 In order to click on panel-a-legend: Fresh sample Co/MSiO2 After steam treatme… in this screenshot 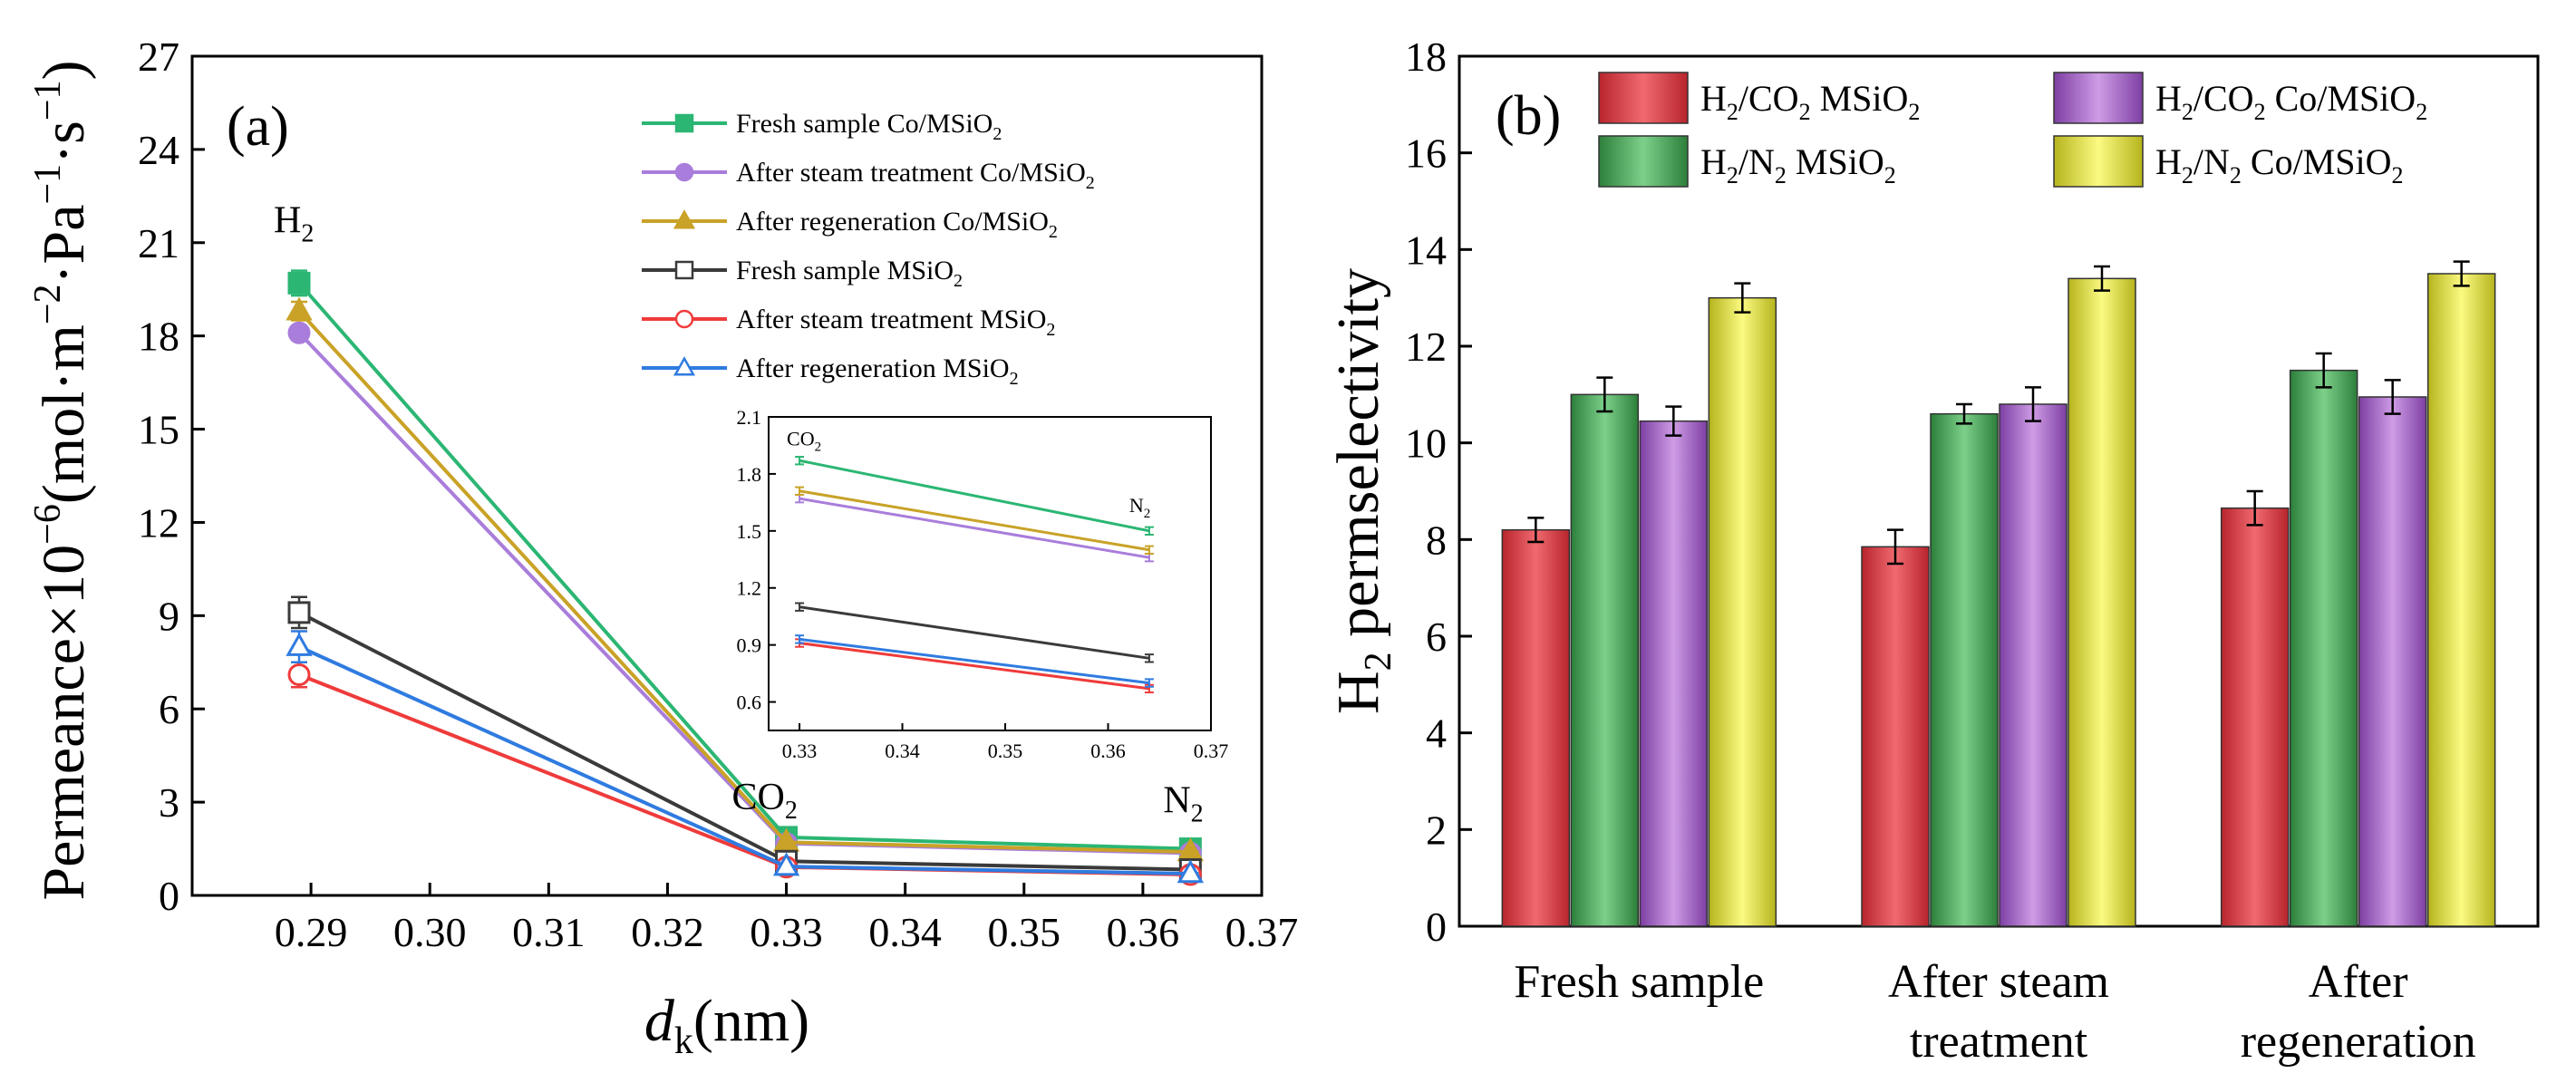, I will do `click(868, 249)`.